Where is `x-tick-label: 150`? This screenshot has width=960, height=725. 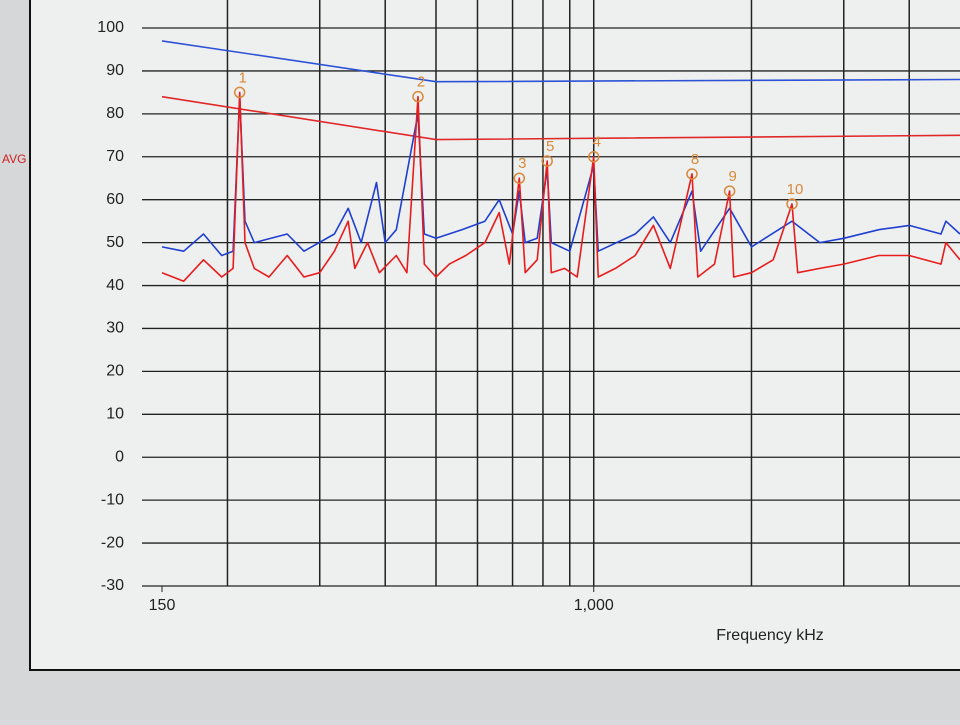
x-tick-label: 150 is located at coordinates (162, 605).